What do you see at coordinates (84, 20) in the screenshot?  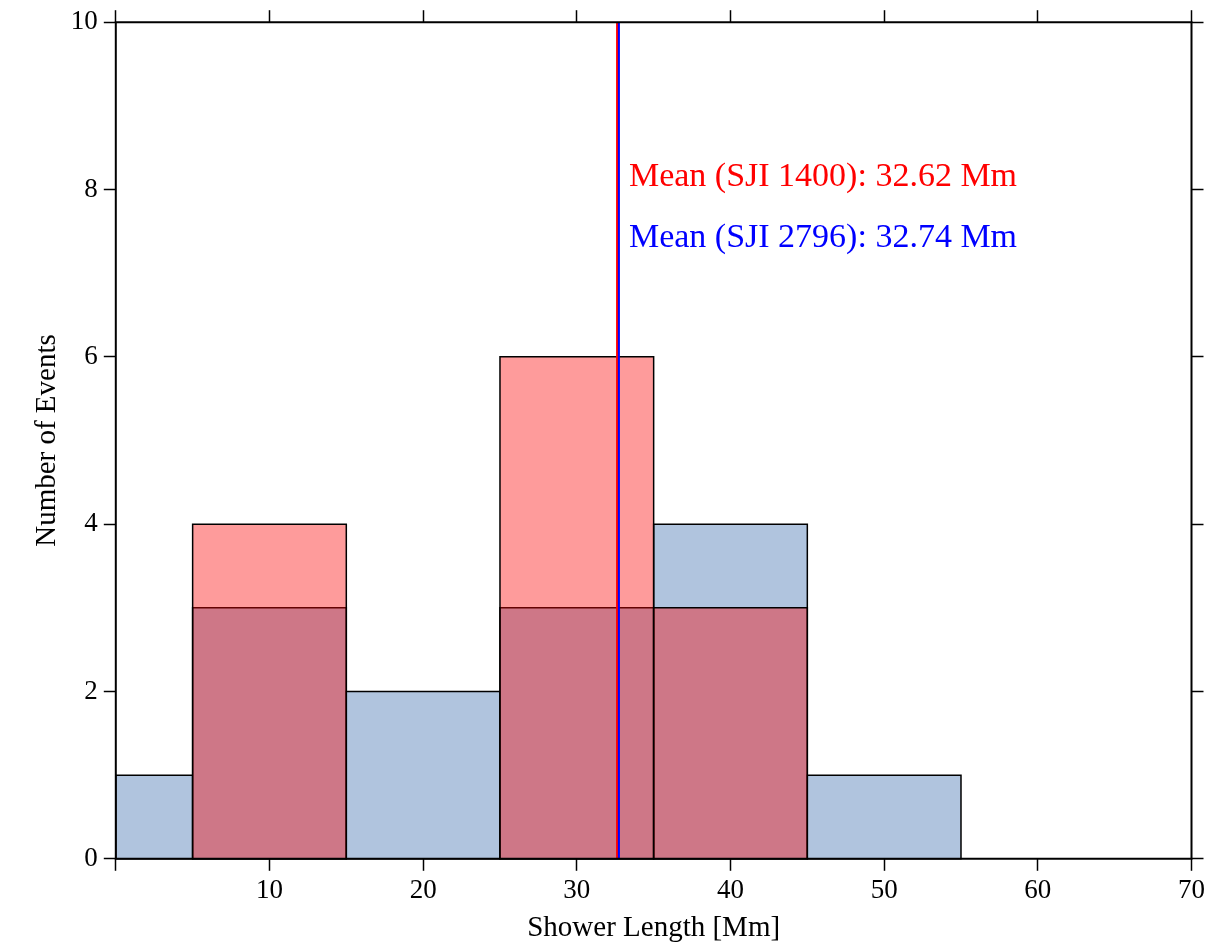 I see `y-tick-label: 10` at bounding box center [84, 20].